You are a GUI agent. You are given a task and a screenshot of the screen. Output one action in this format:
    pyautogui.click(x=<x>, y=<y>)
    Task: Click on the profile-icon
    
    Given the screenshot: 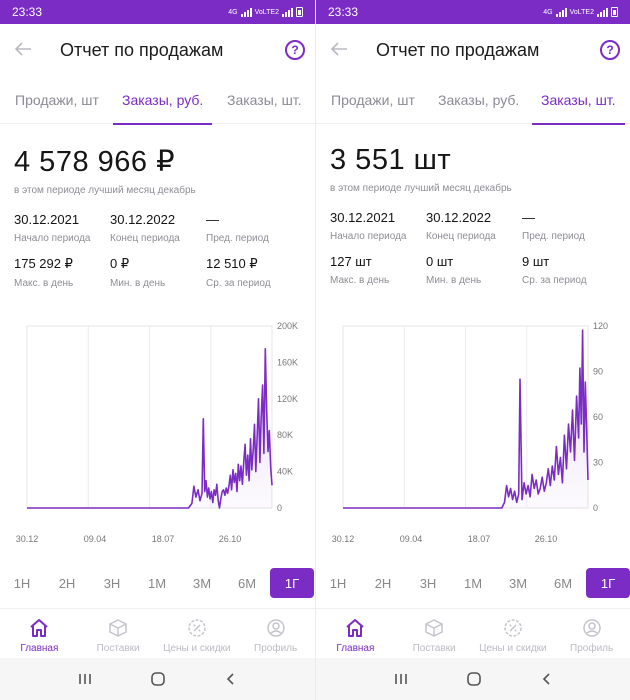 What is the action you would take?
    pyautogui.click(x=276, y=628)
    